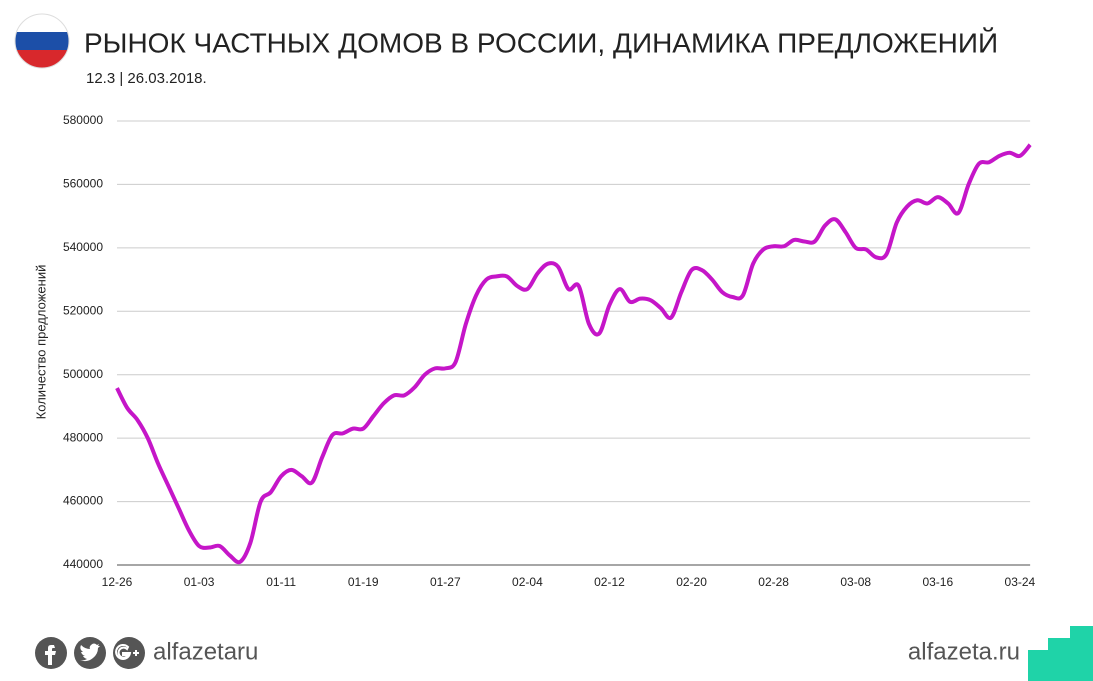  Describe the element at coordinates (83, 374) in the screenshot. I see `y-tick-label: 500000` at that location.